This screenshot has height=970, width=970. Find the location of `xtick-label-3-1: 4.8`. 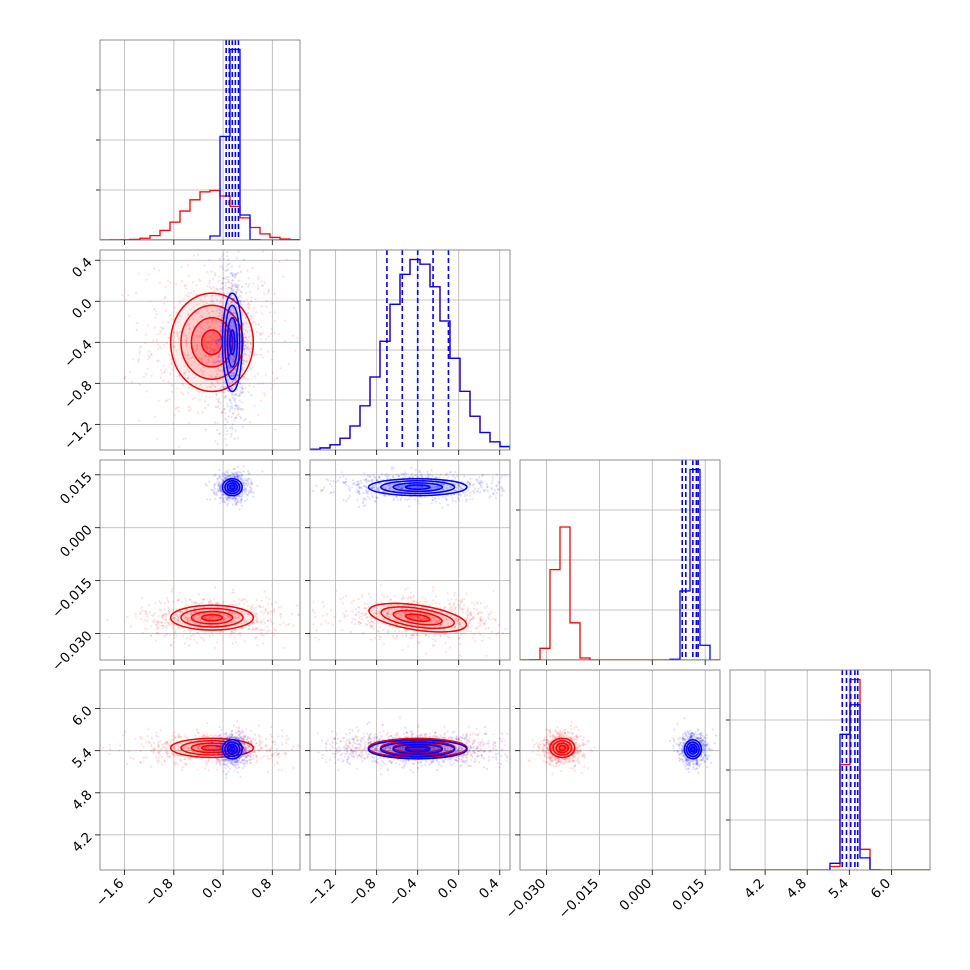

xtick-label-3-1: 4.8 is located at coordinates (797, 889).